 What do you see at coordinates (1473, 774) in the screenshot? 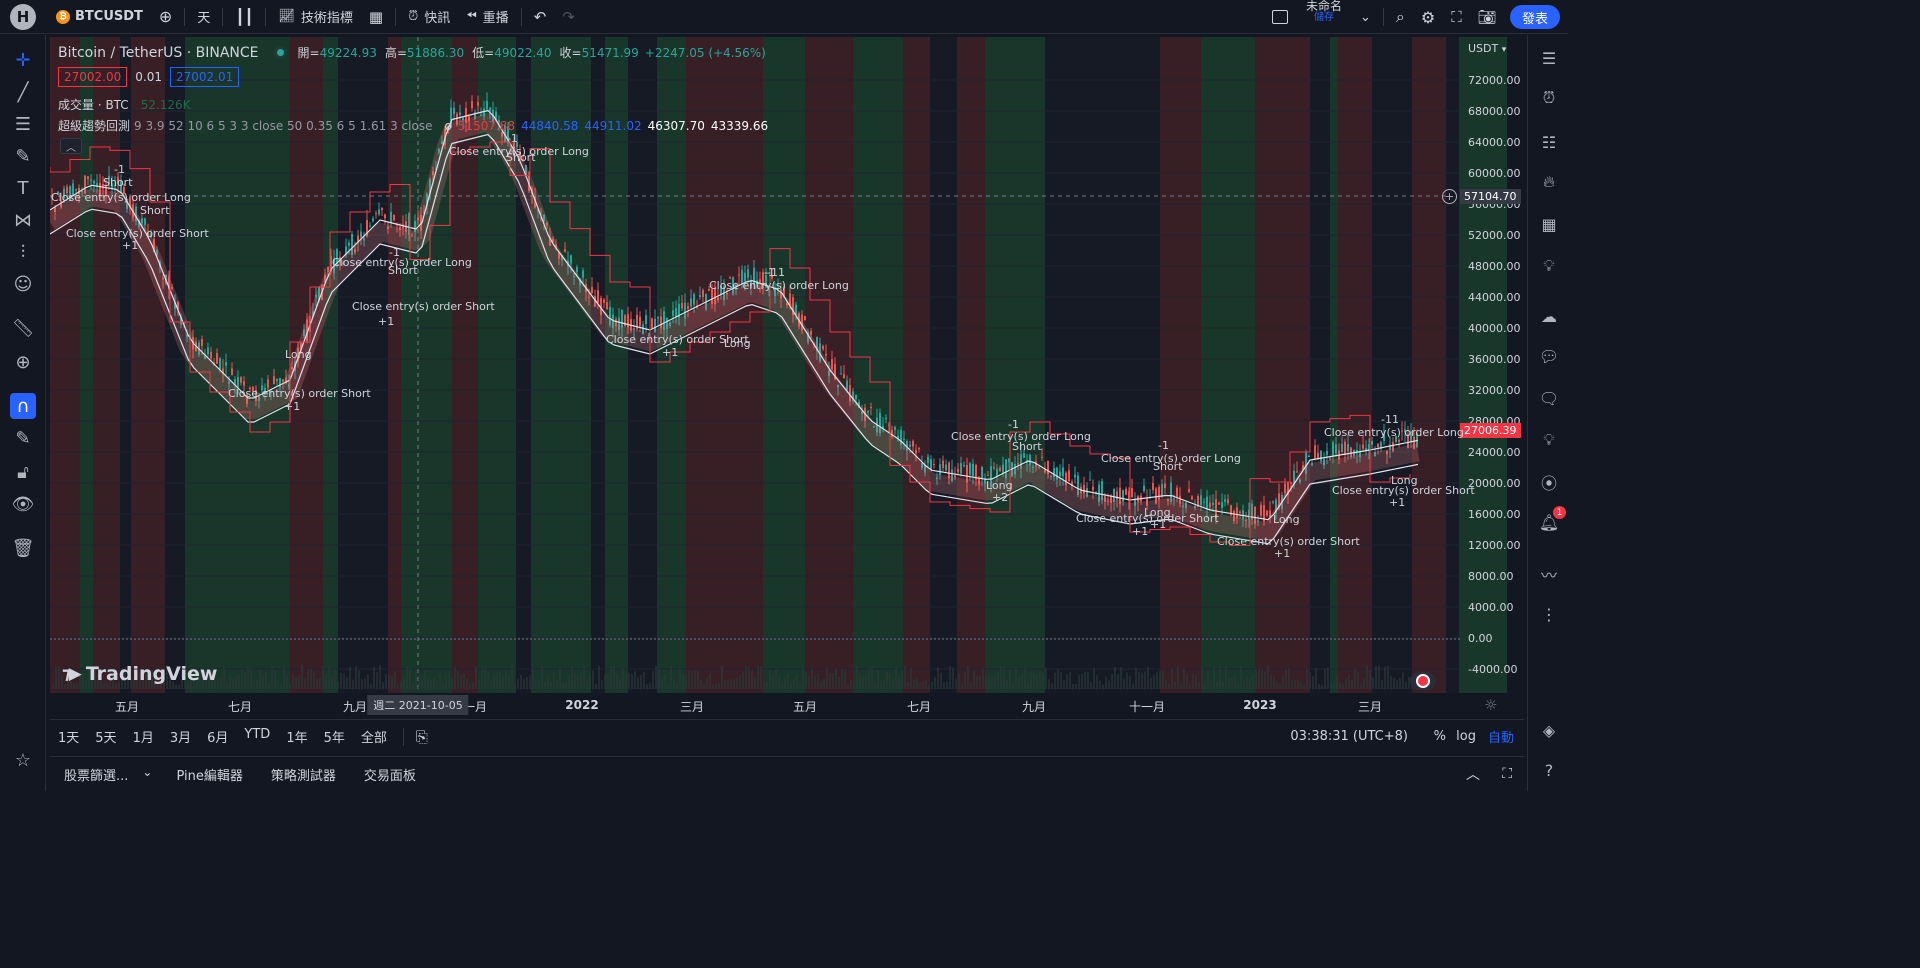
I see `collapse-panel-button: ︿` at bounding box center [1473, 774].